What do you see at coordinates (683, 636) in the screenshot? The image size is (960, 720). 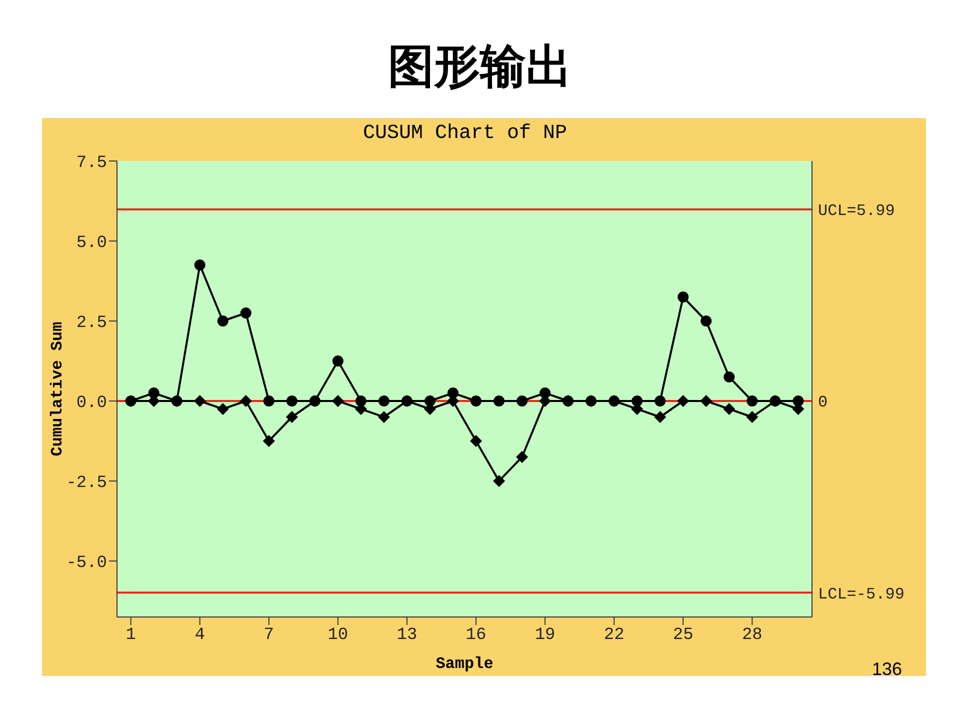 I see `x-tick-label: 25` at bounding box center [683, 636].